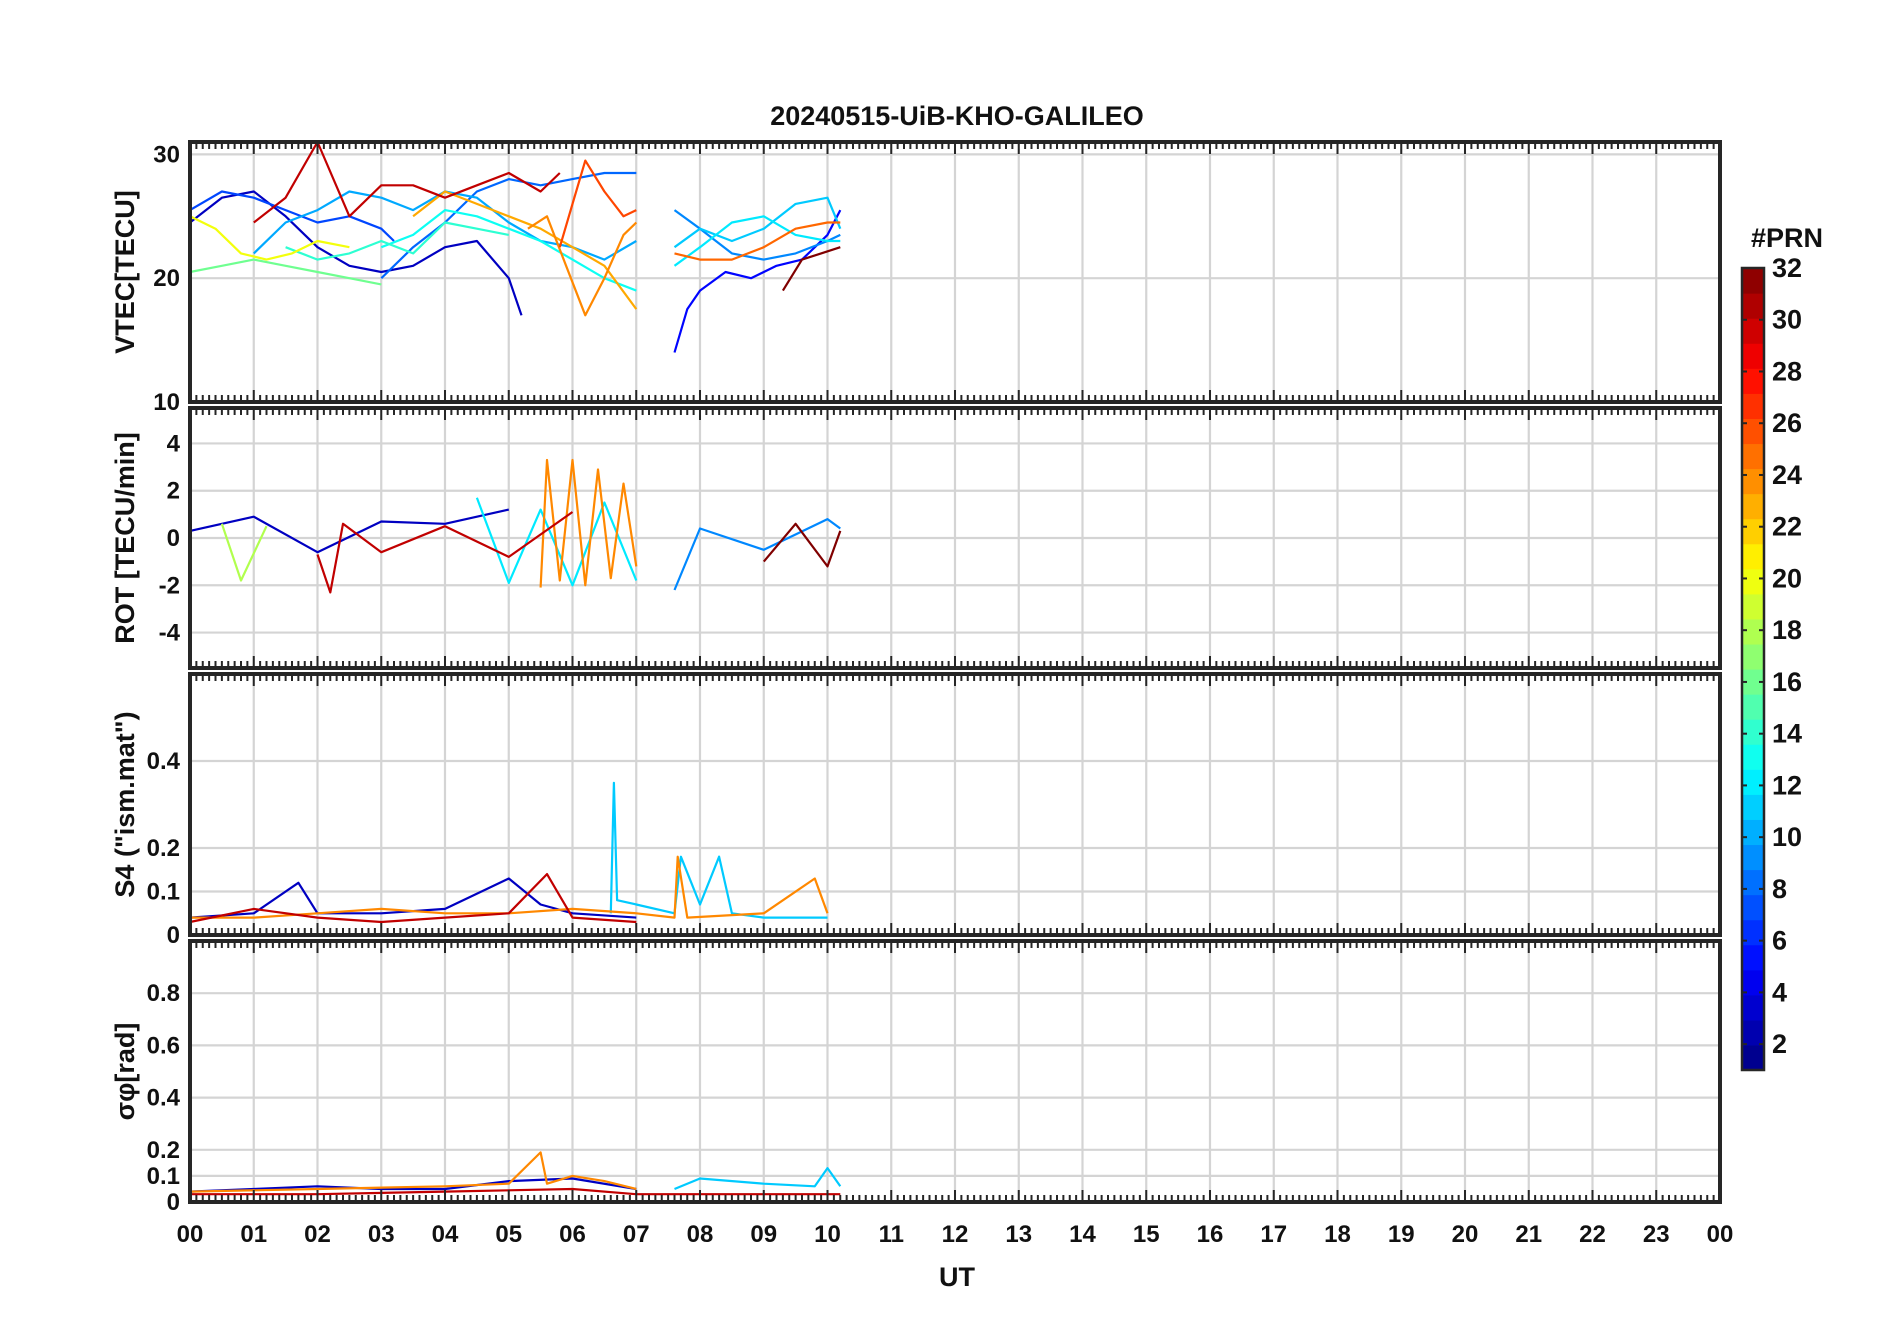  Describe the element at coordinates (163, 1176) in the screenshot. I see `y-tick-label: 0.1` at that location.